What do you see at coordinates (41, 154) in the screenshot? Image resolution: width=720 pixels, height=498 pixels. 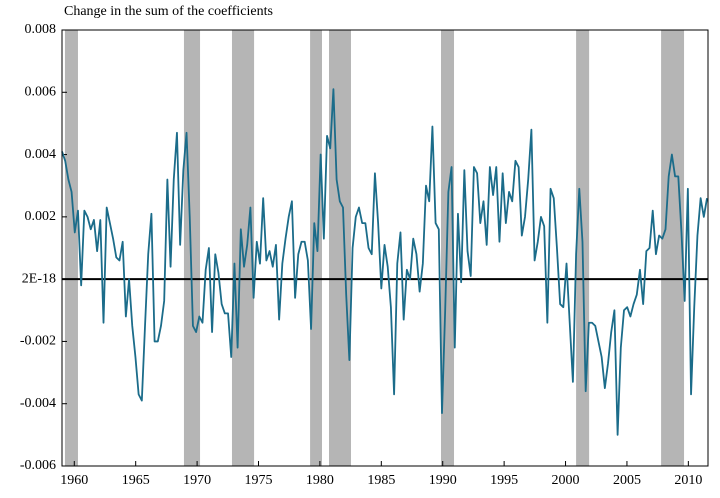 I see `y-tick-label: 0.004` at bounding box center [41, 154].